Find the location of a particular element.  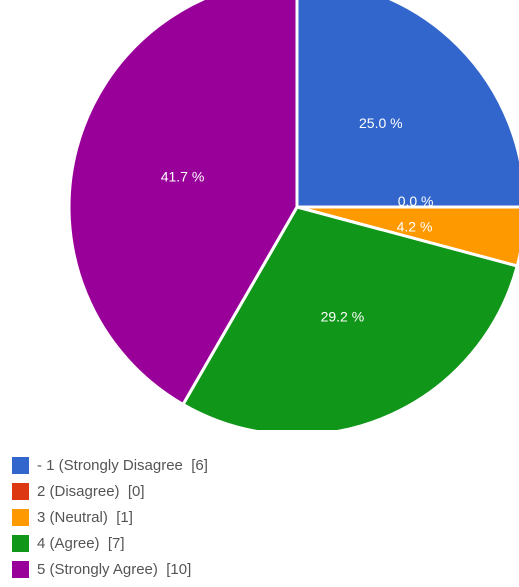

pie-slice-label: 25.0 % is located at coordinates (381, 123).